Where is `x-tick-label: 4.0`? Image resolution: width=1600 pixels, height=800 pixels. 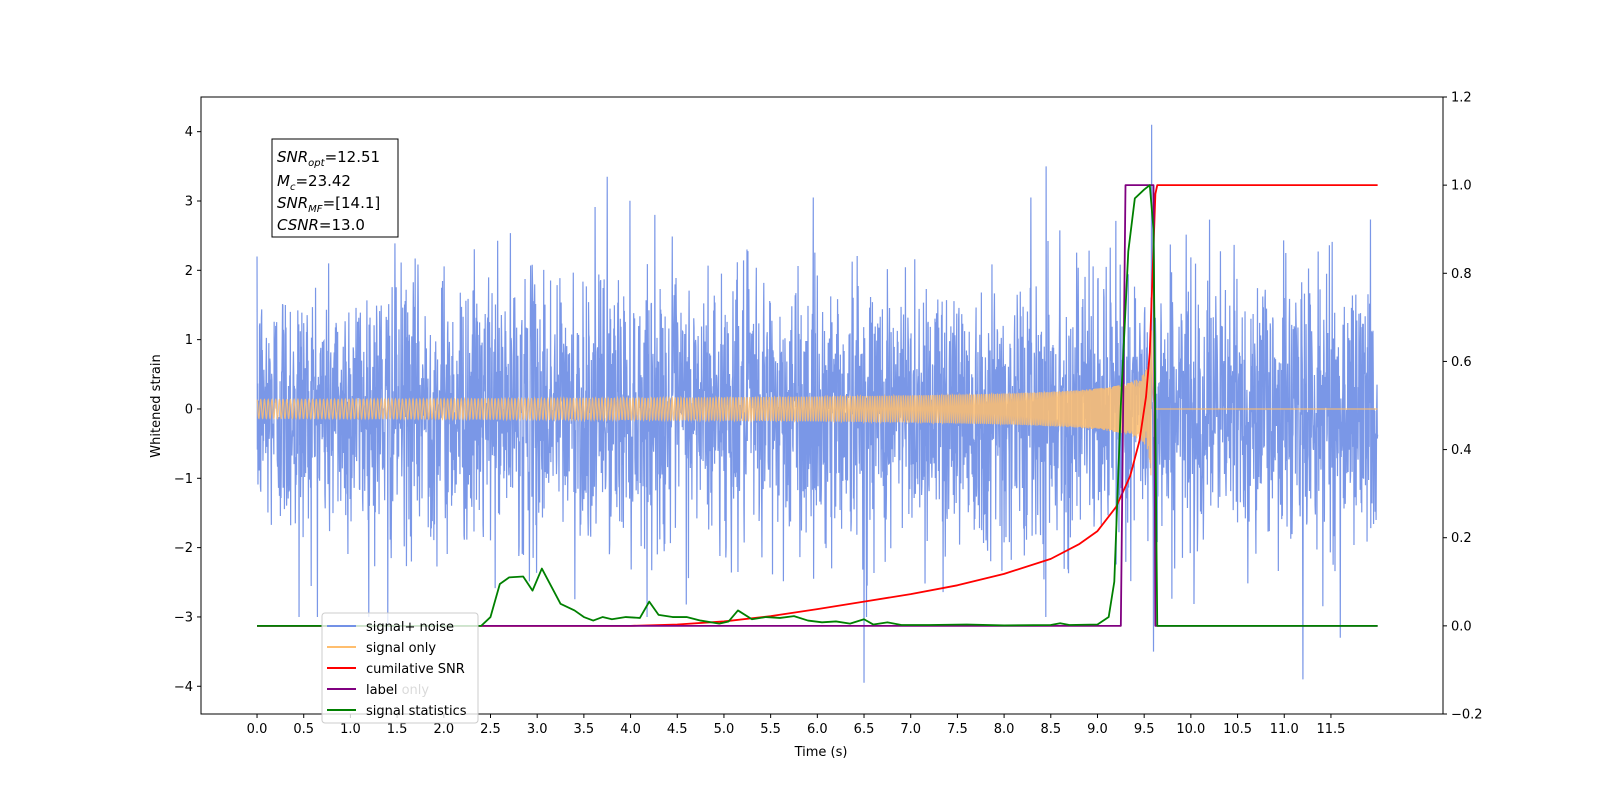
x-tick-label: 4.0 is located at coordinates (630, 729).